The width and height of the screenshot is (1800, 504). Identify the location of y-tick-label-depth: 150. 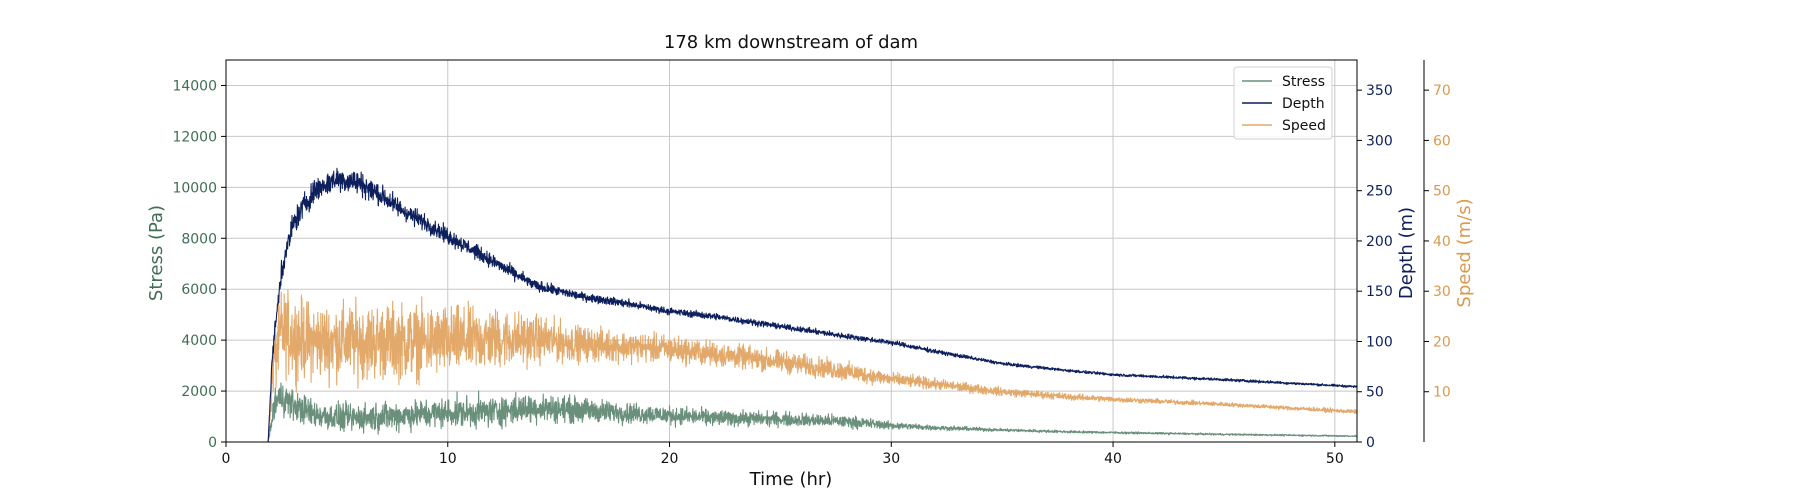
(1379, 292).